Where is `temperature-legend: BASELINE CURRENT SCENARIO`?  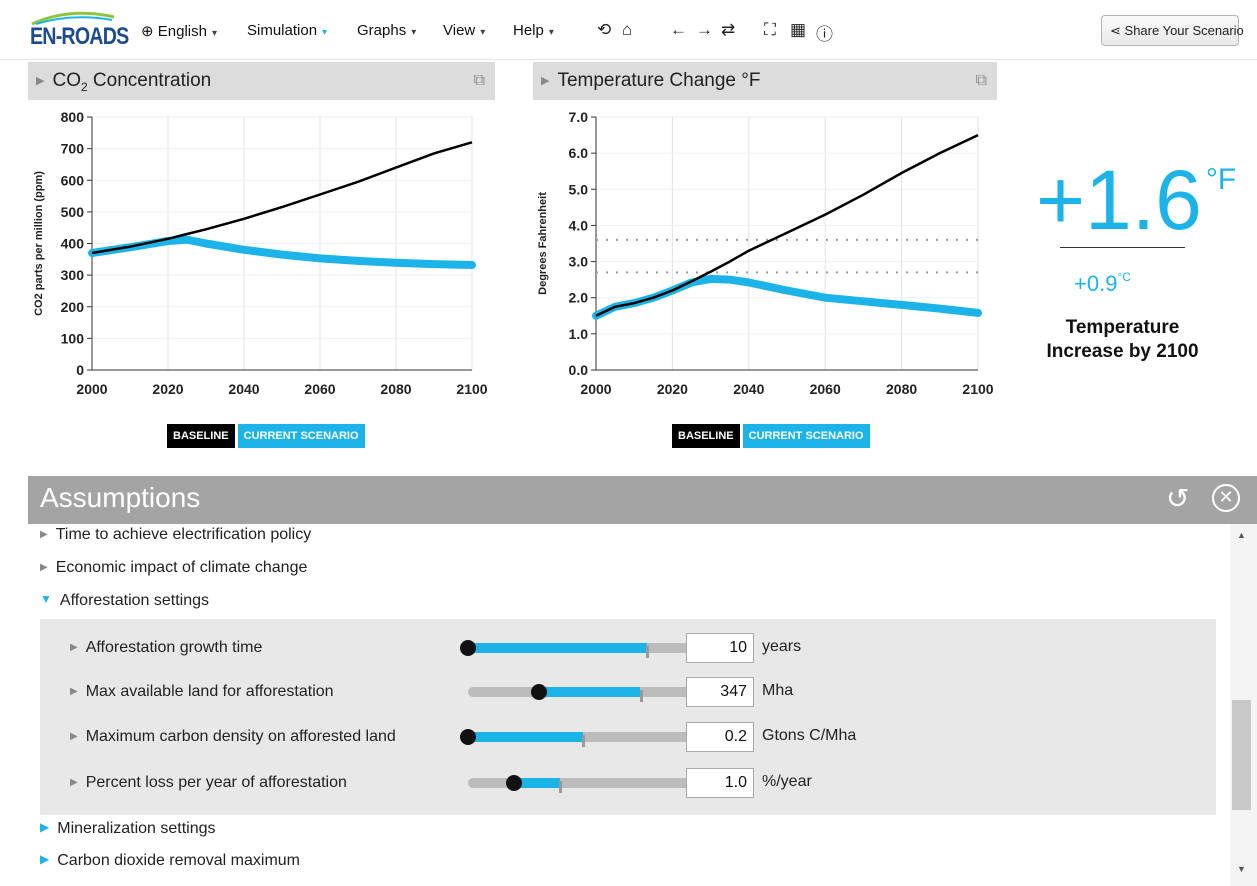 temperature-legend: BASELINE CURRENT SCENARIO is located at coordinates (771, 436).